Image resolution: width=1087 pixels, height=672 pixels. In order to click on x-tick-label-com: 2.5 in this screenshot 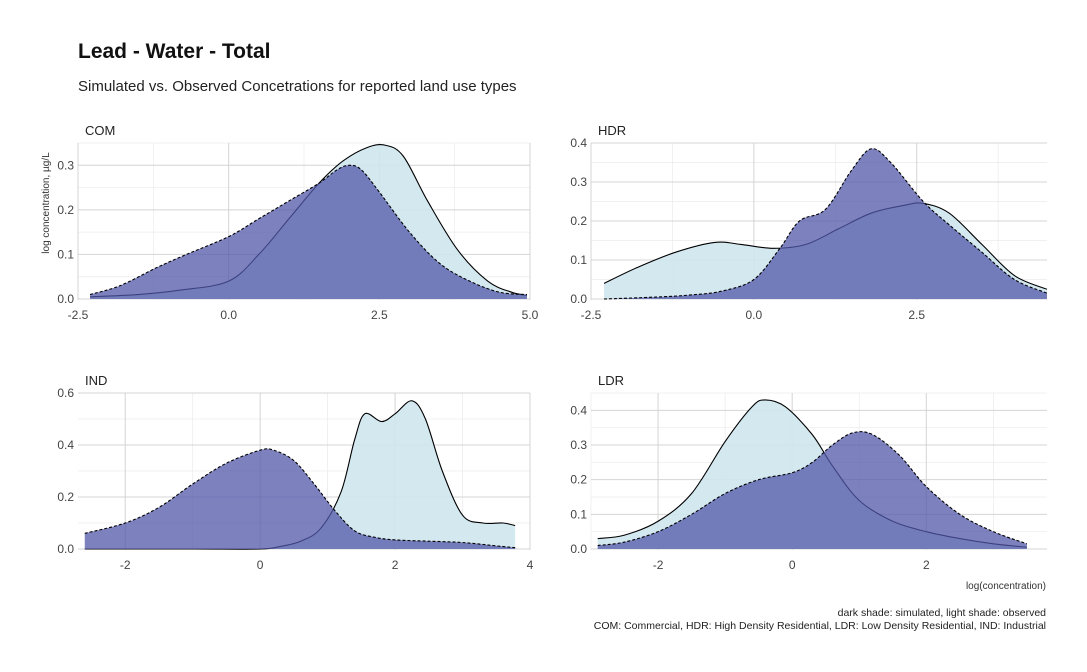, I will do `click(379, 315)`.